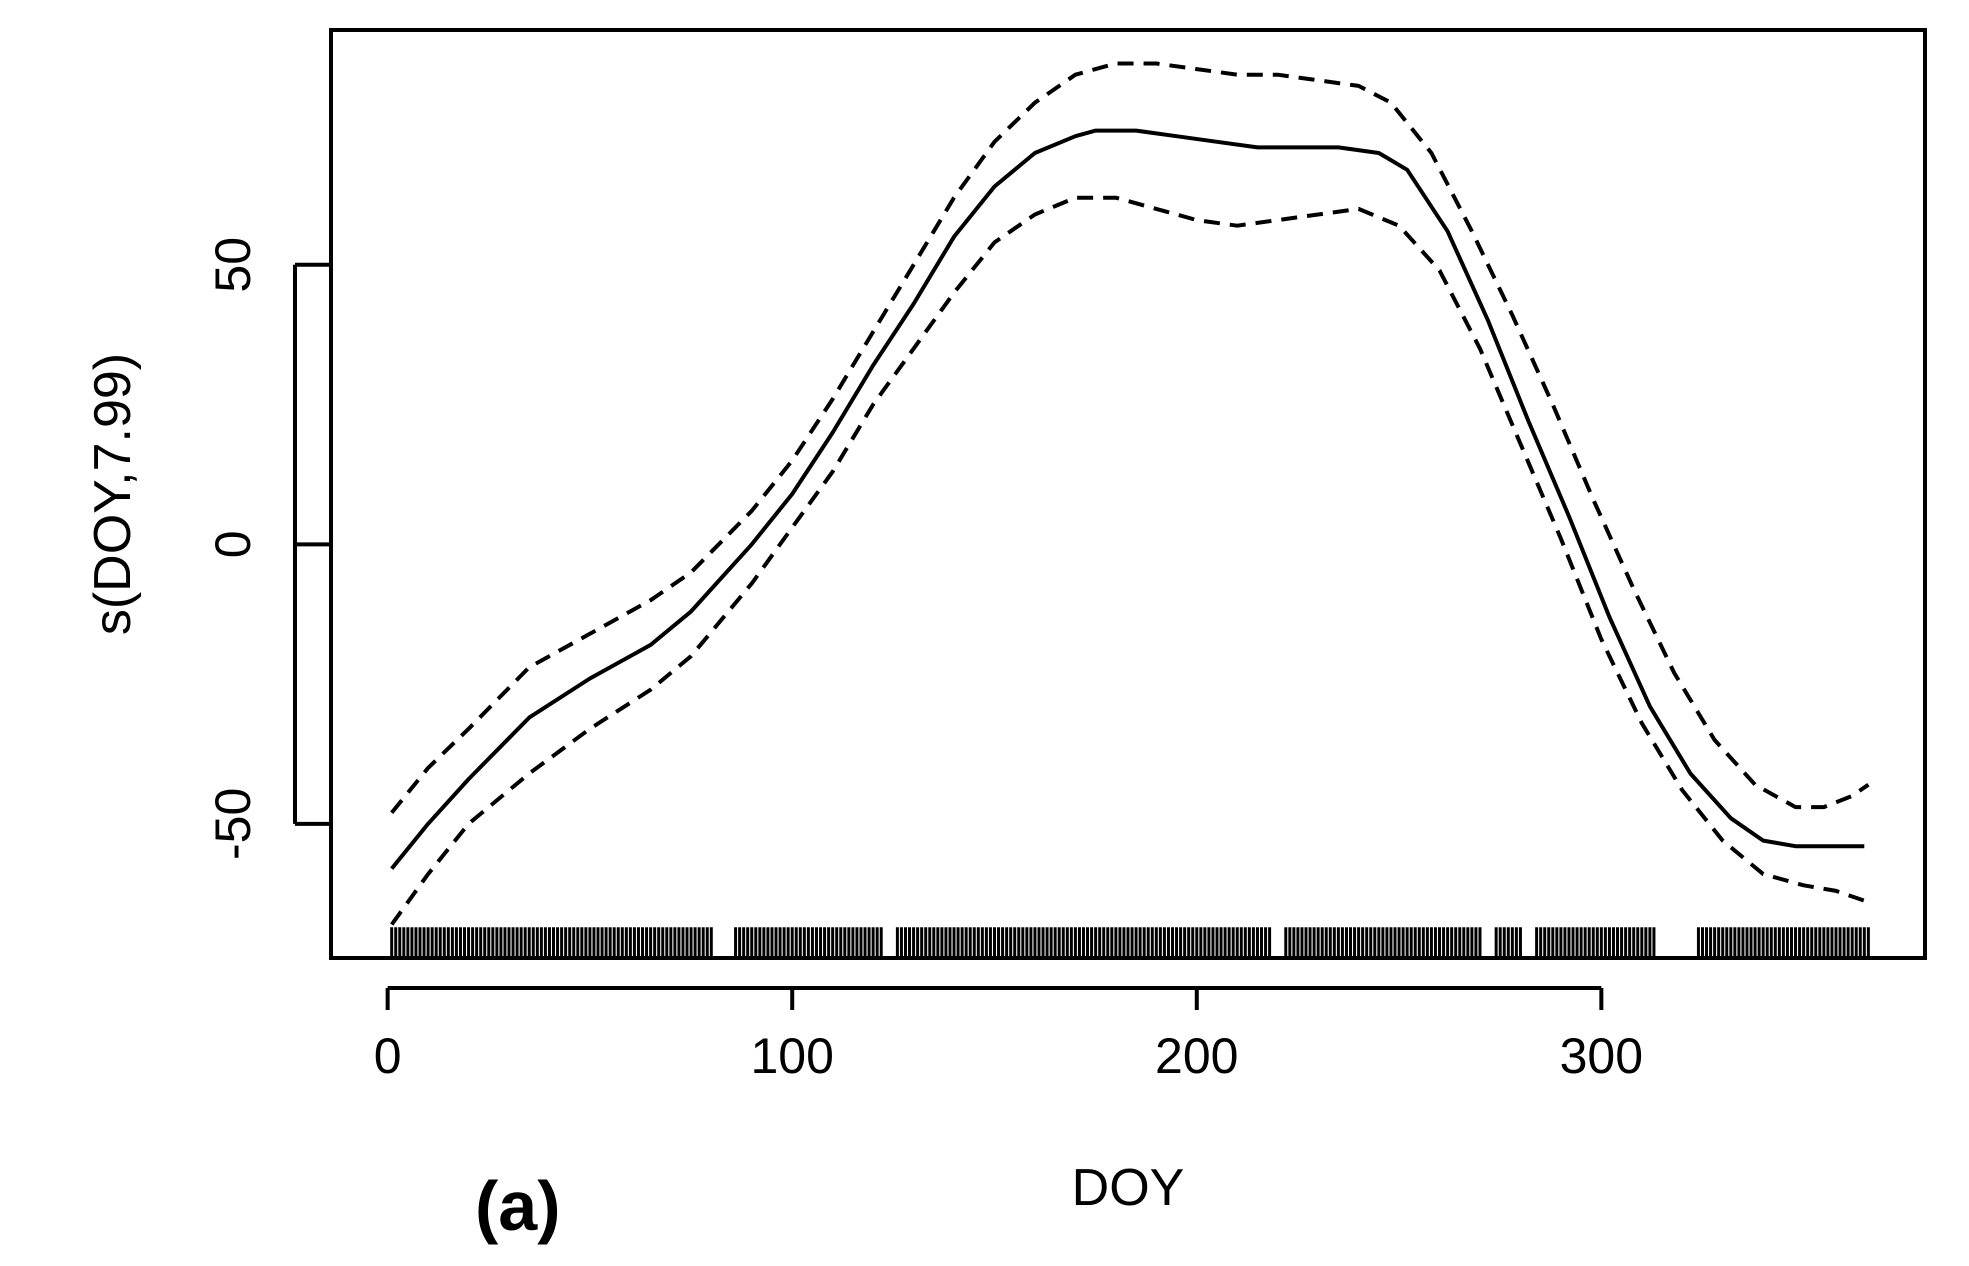  Describe the element at coordinates (233, 544) in the screenshot. I see `y-tick-label: 0` at that location.